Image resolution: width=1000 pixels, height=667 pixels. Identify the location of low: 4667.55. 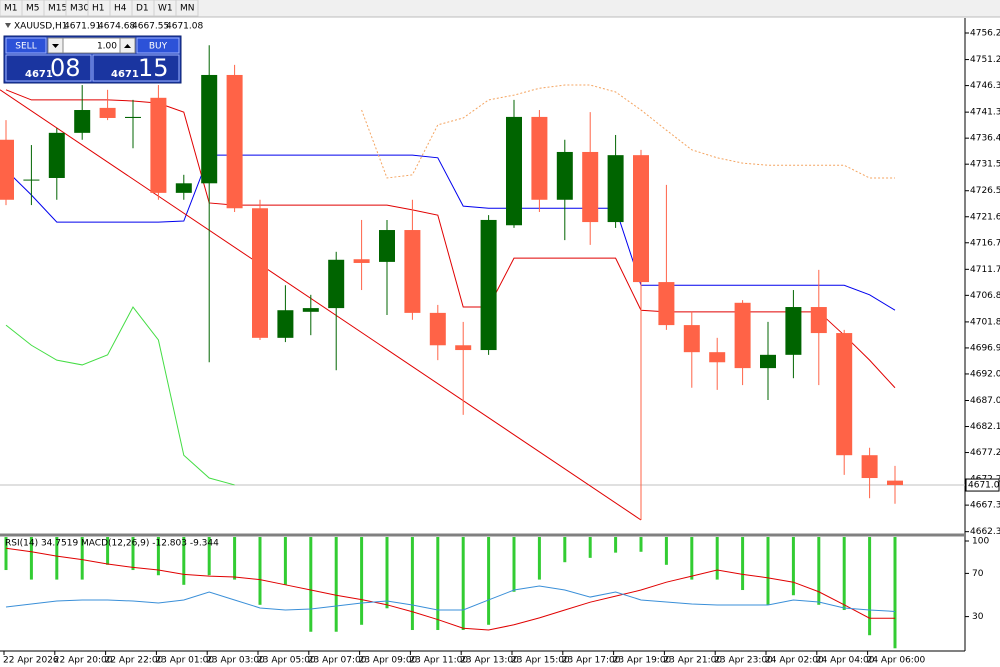
(150, 27).